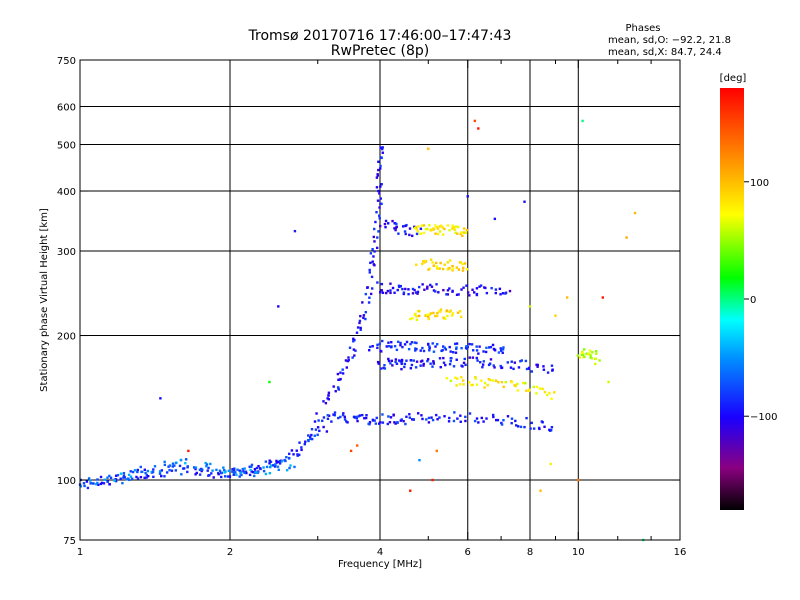  What do you see at coordinates (66, 481) in the screenshot?
I see `y-tick-label: 100` at bounding box center [66, 481].